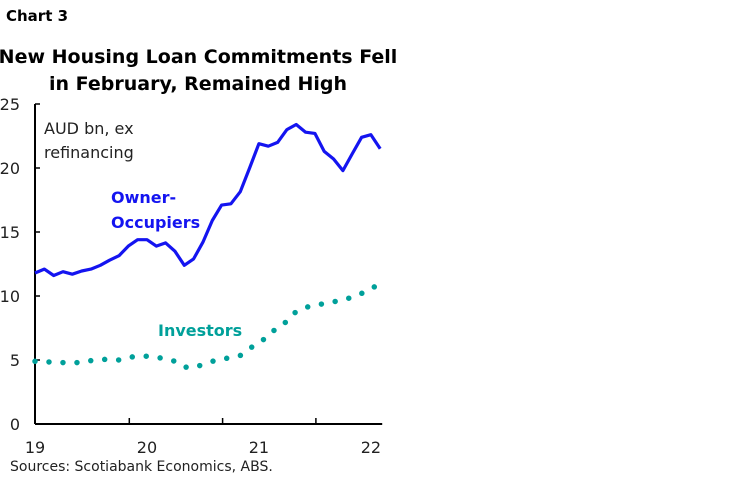 This screenshot has width=750, height=483. I want to click on series-label-investors: Investors, so click(200, 330).